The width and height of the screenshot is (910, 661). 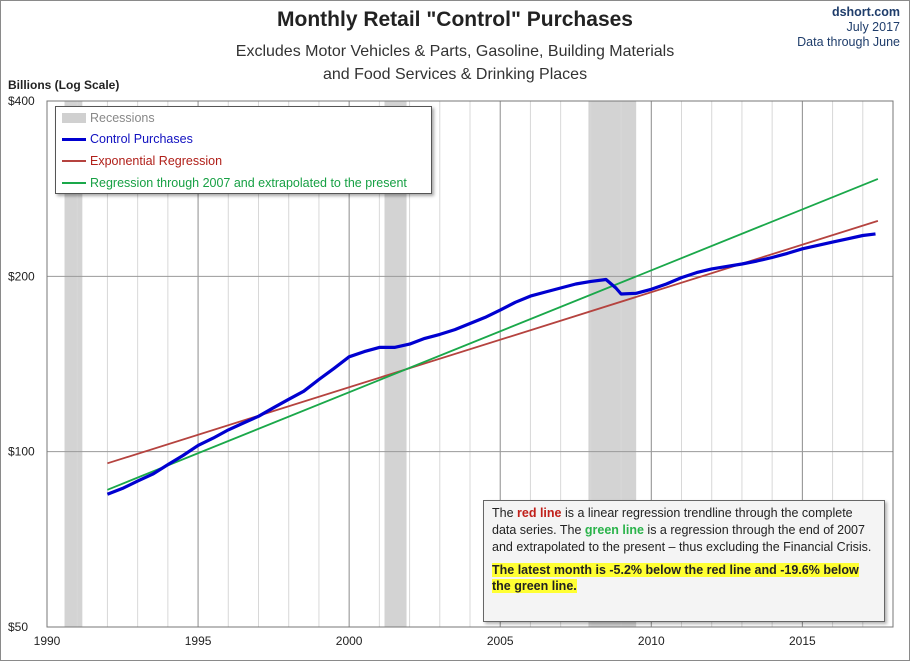 I want to click on legend-item-exponential-regression: Exponential Regression, so click(x=142, y=161).